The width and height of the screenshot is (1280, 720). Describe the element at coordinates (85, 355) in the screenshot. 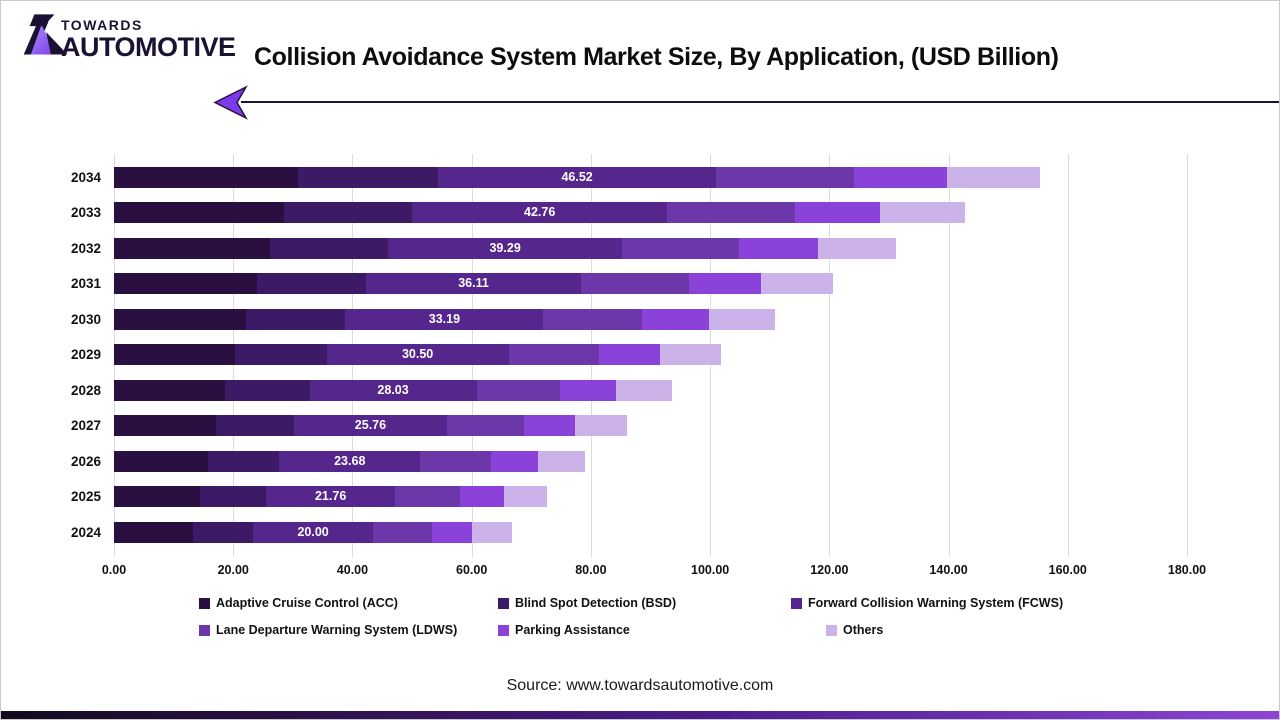

I see `year-label: 2029` at that location.